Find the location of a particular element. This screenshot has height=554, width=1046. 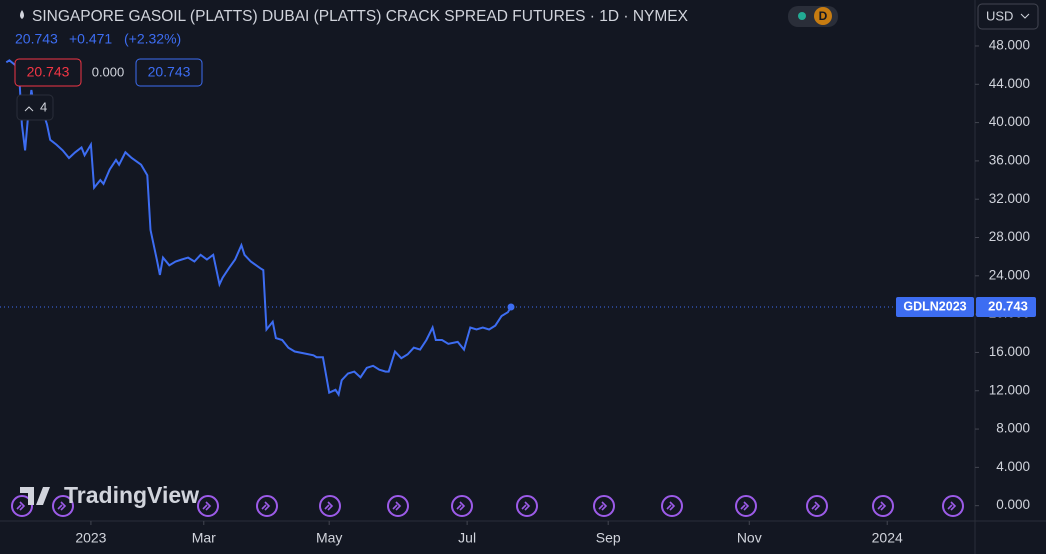

price-tag is located at coordinates (1006, 307).